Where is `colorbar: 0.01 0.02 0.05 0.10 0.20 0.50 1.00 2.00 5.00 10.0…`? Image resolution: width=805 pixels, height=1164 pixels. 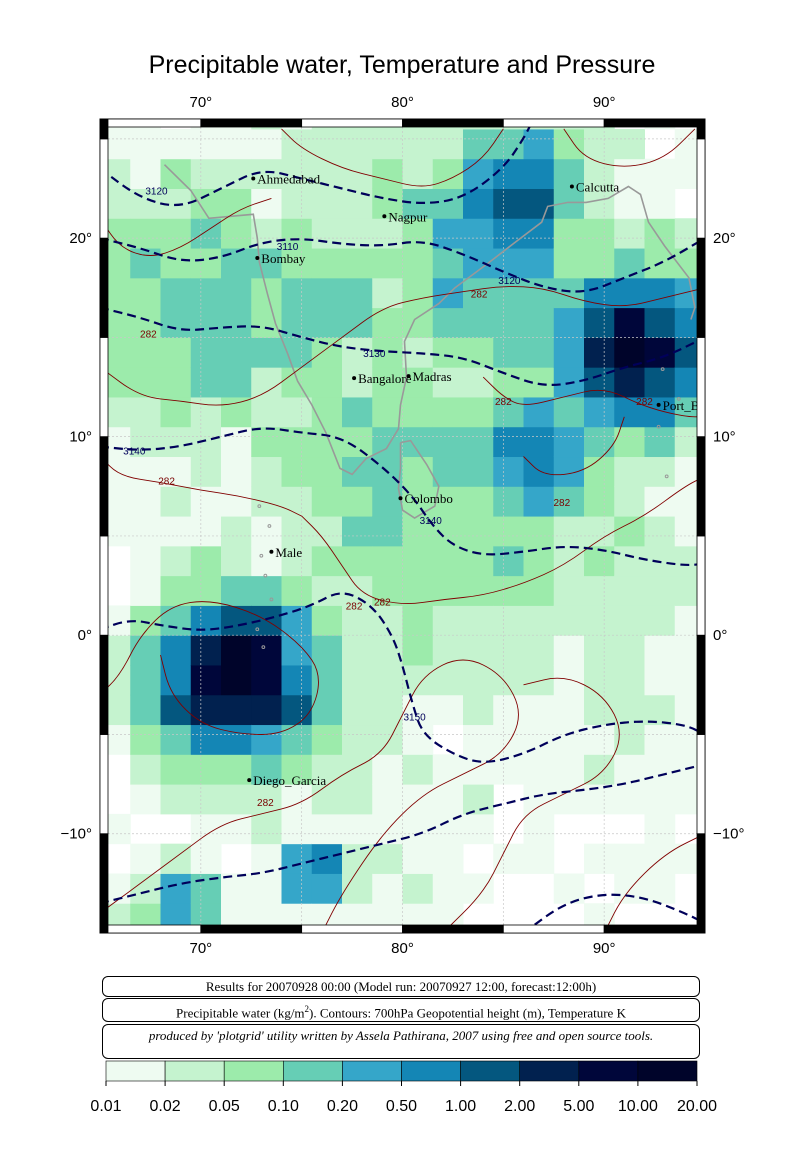
colorbar: 0.01 0.02 0.05 0.10 0.20 0.50 1.00 2.00 5.00 10.0… is located at coordinates (403, 1087).